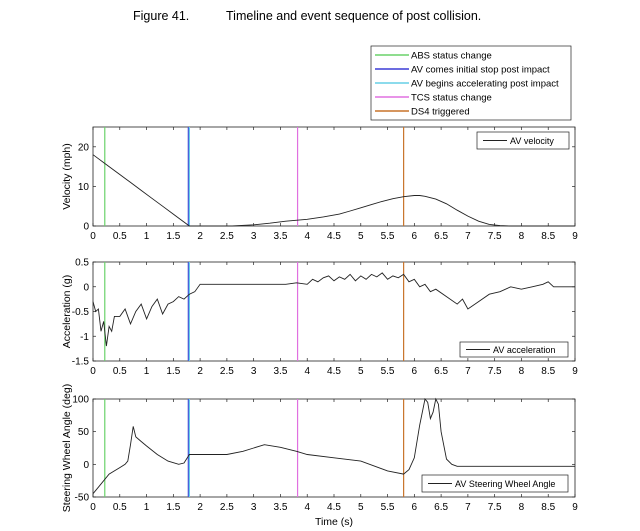 This screenshot has width=640, height=531. I want to click on y-tick-label: -50, so click(82, 498).